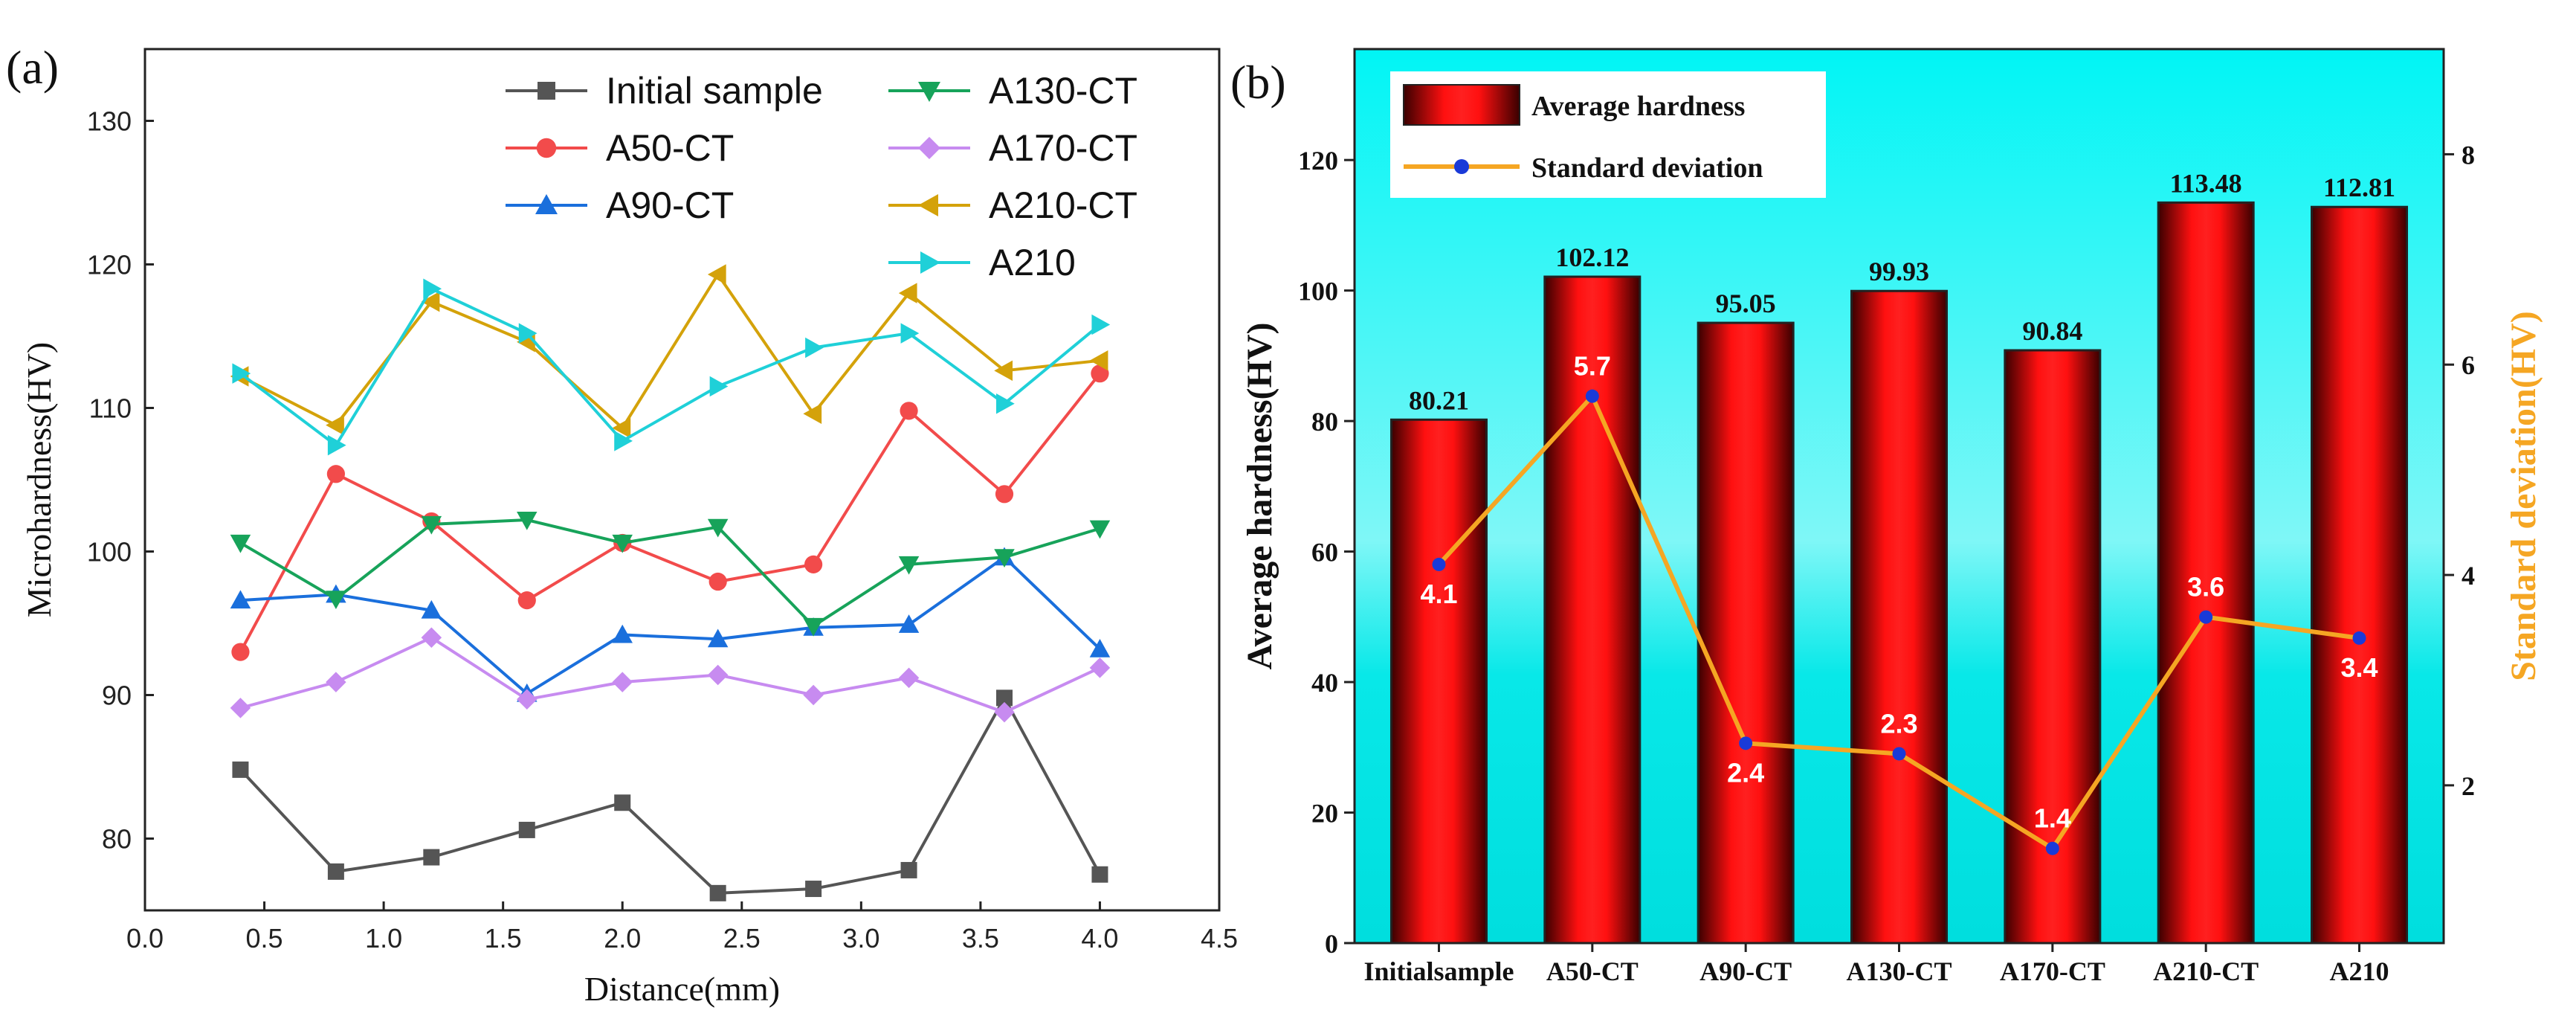  What do you see at coordinates (1324, 552) in the screenshot?
I see `y-tick-label: 60` at bounding box center [1324, 552].